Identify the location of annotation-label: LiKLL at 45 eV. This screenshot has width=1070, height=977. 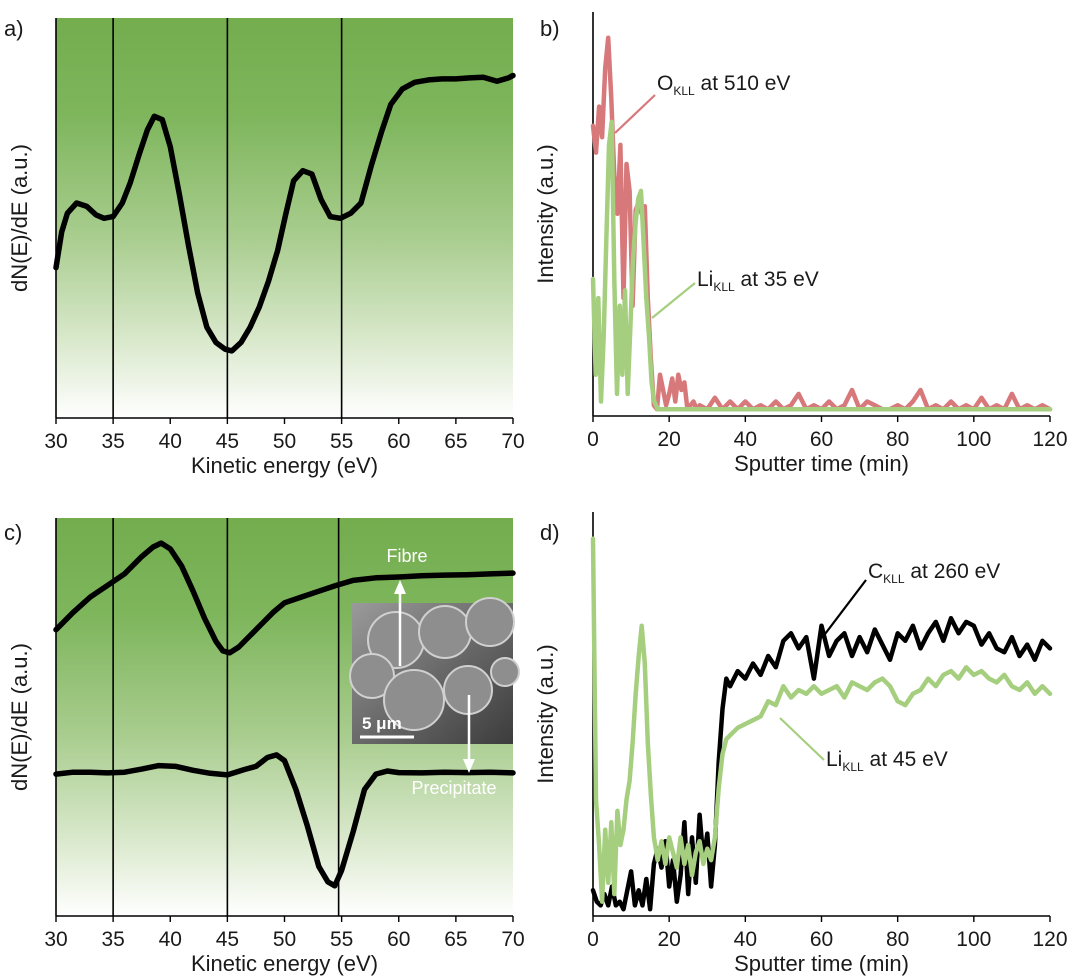
(887, 761).